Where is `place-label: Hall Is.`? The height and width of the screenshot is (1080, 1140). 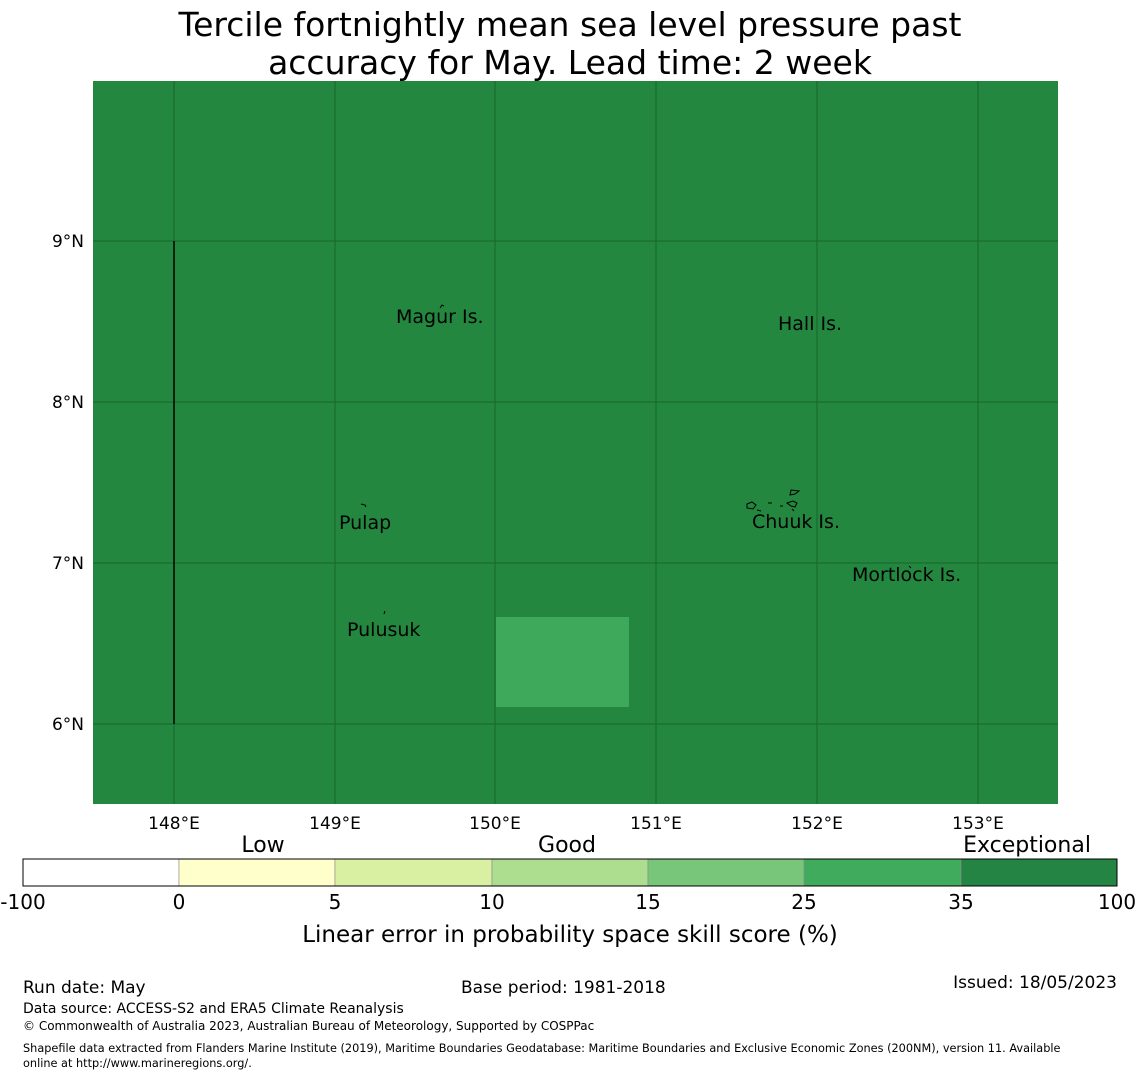 place-label: Hall Is. is located at coordinates (810, 324).